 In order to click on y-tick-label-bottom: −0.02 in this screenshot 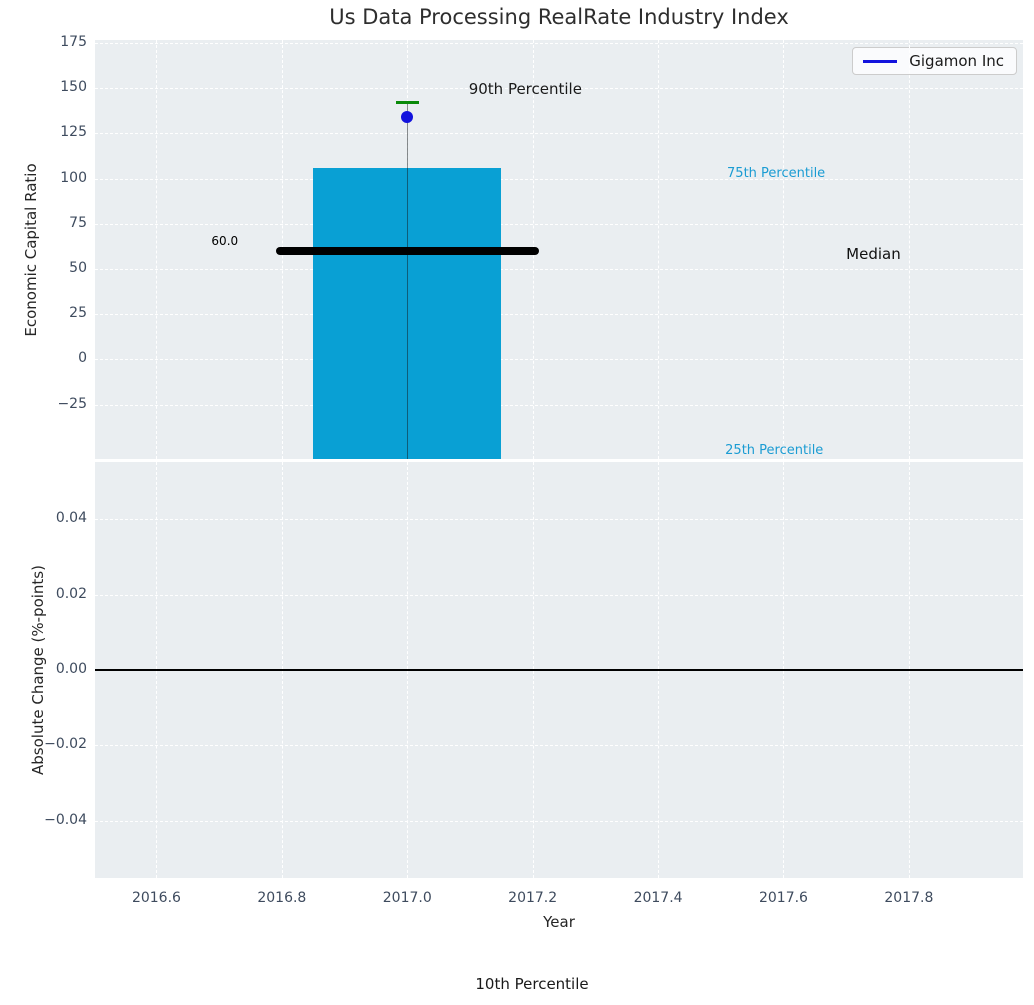, I will do `click(65, 744)`.